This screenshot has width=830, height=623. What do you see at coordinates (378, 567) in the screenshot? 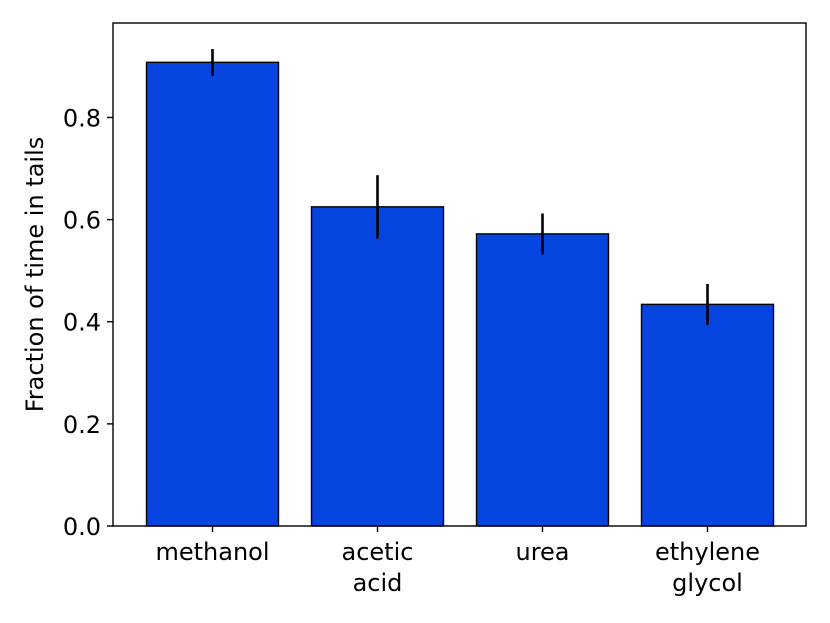
I see `x-tick-label-1: acetic acid` at bounding box center [378, 567].